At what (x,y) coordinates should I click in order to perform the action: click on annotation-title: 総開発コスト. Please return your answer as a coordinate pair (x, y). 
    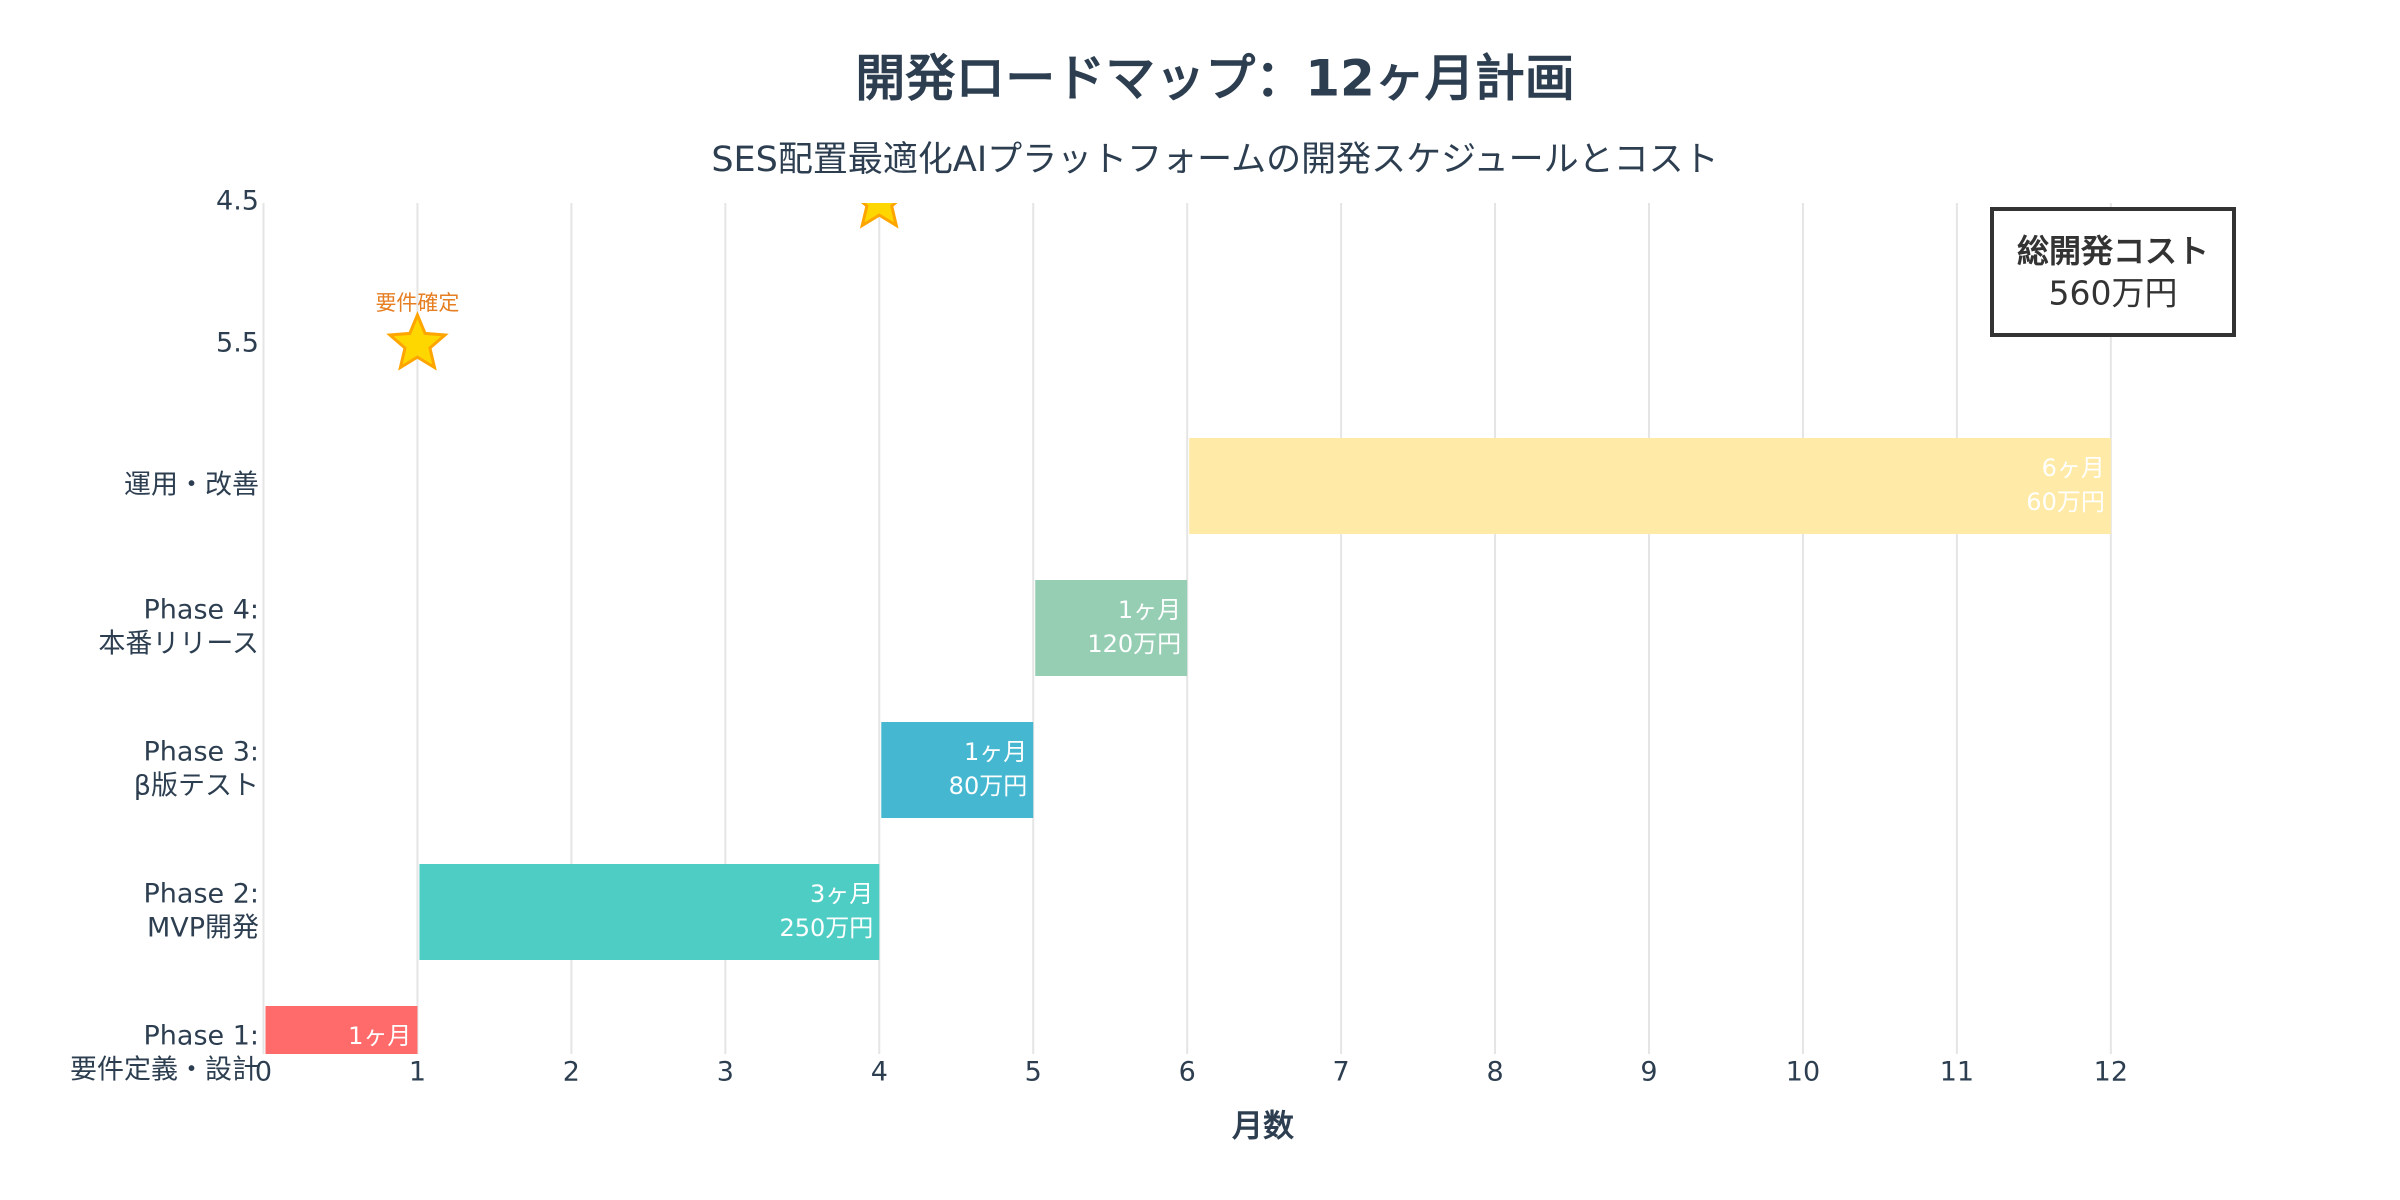
    Looking at the image, I should click on (2113, 251).